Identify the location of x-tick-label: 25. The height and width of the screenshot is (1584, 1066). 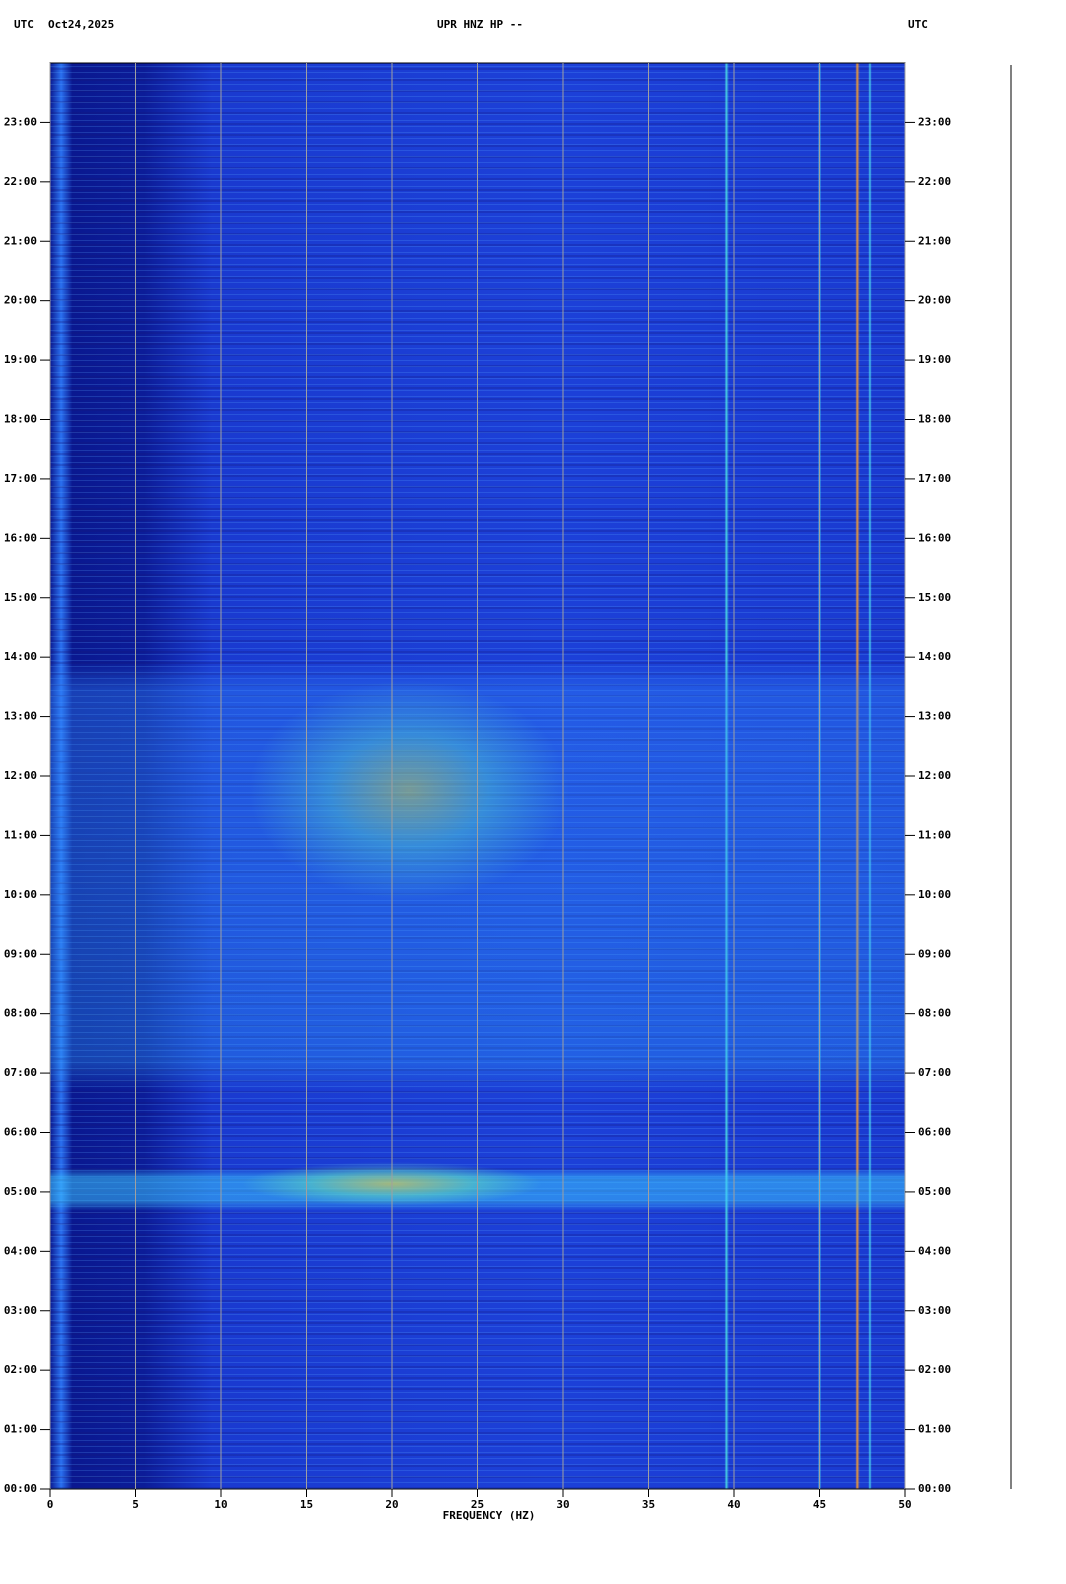
(477, 1504).